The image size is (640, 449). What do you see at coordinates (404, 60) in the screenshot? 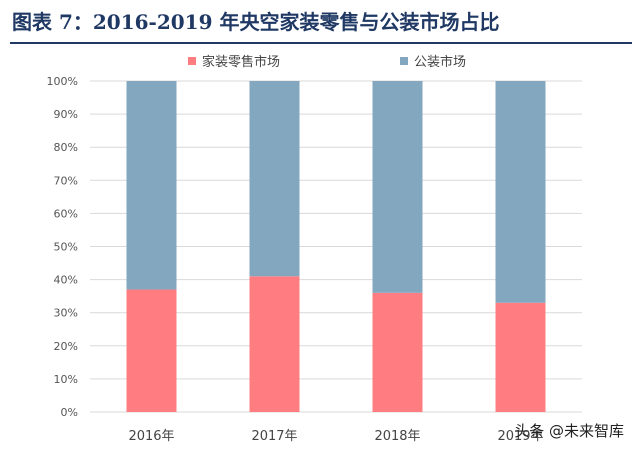
I see `legend-swatch-public` at bounding box center [404, 60].